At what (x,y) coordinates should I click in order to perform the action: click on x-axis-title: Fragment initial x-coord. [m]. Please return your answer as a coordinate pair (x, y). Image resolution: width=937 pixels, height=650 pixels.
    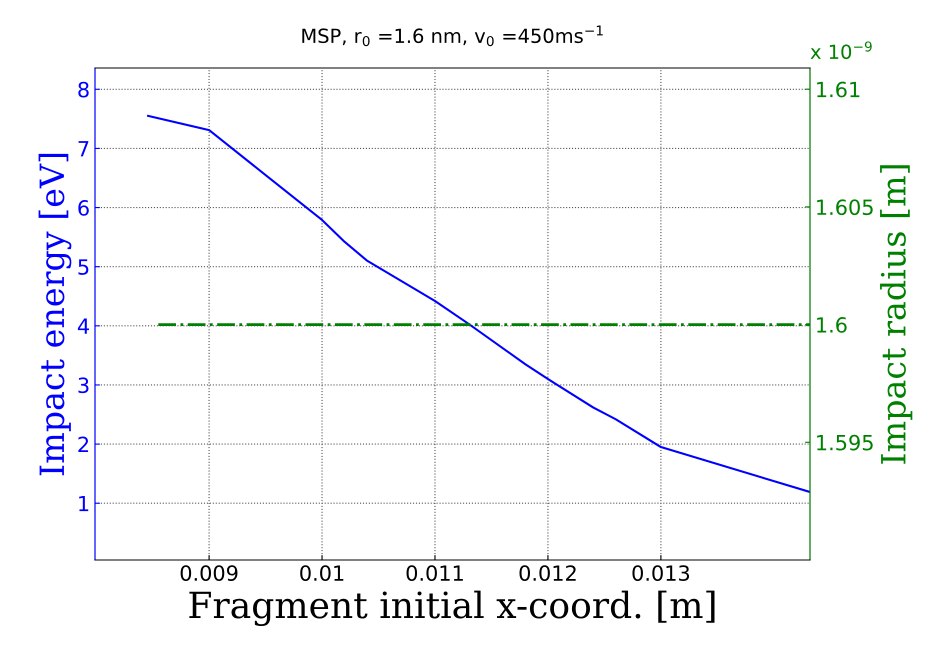
    Looking at the image, I should click on (451, 608).